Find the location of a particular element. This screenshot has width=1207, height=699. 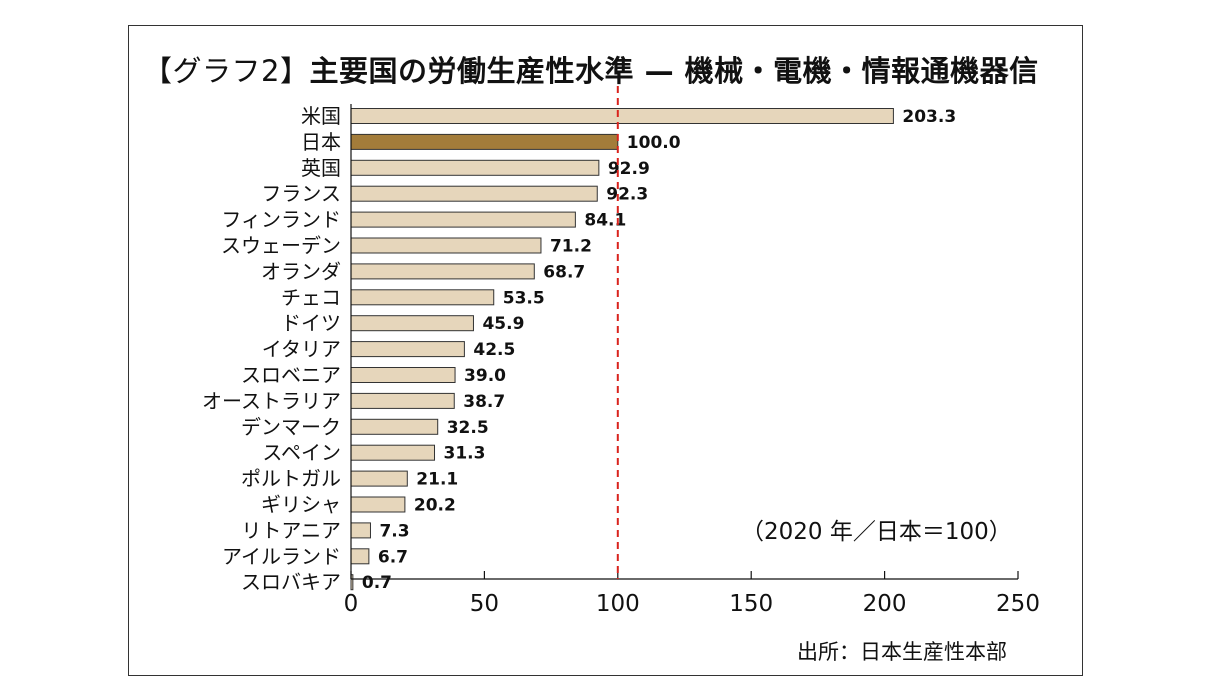

bar-イタリア is located at coordinates (407, 349).